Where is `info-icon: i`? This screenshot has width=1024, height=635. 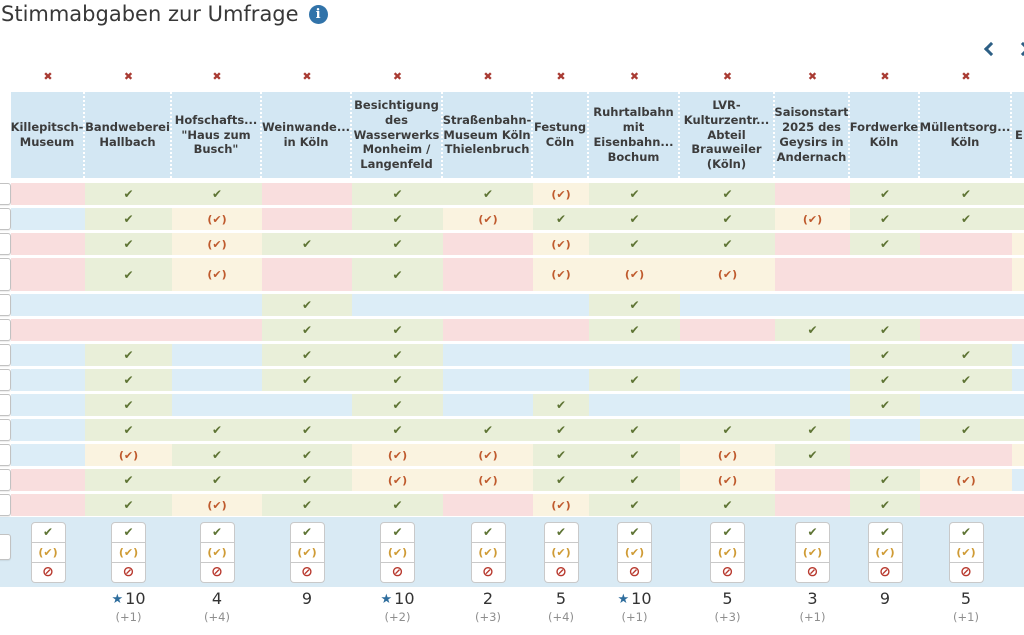 info-icon: i is located at coordinates (318, 14).